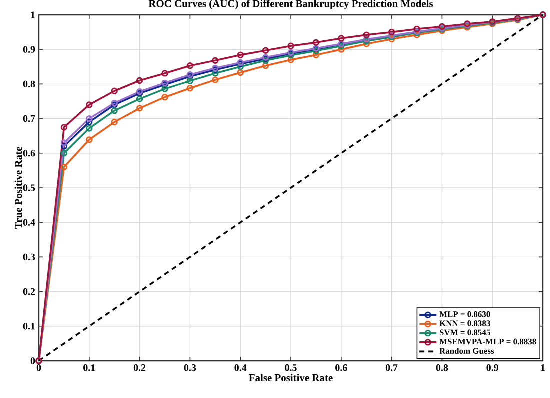 The image size is (550, 398). I want to click on y-tick-label: 0.1, so click(29, 326).